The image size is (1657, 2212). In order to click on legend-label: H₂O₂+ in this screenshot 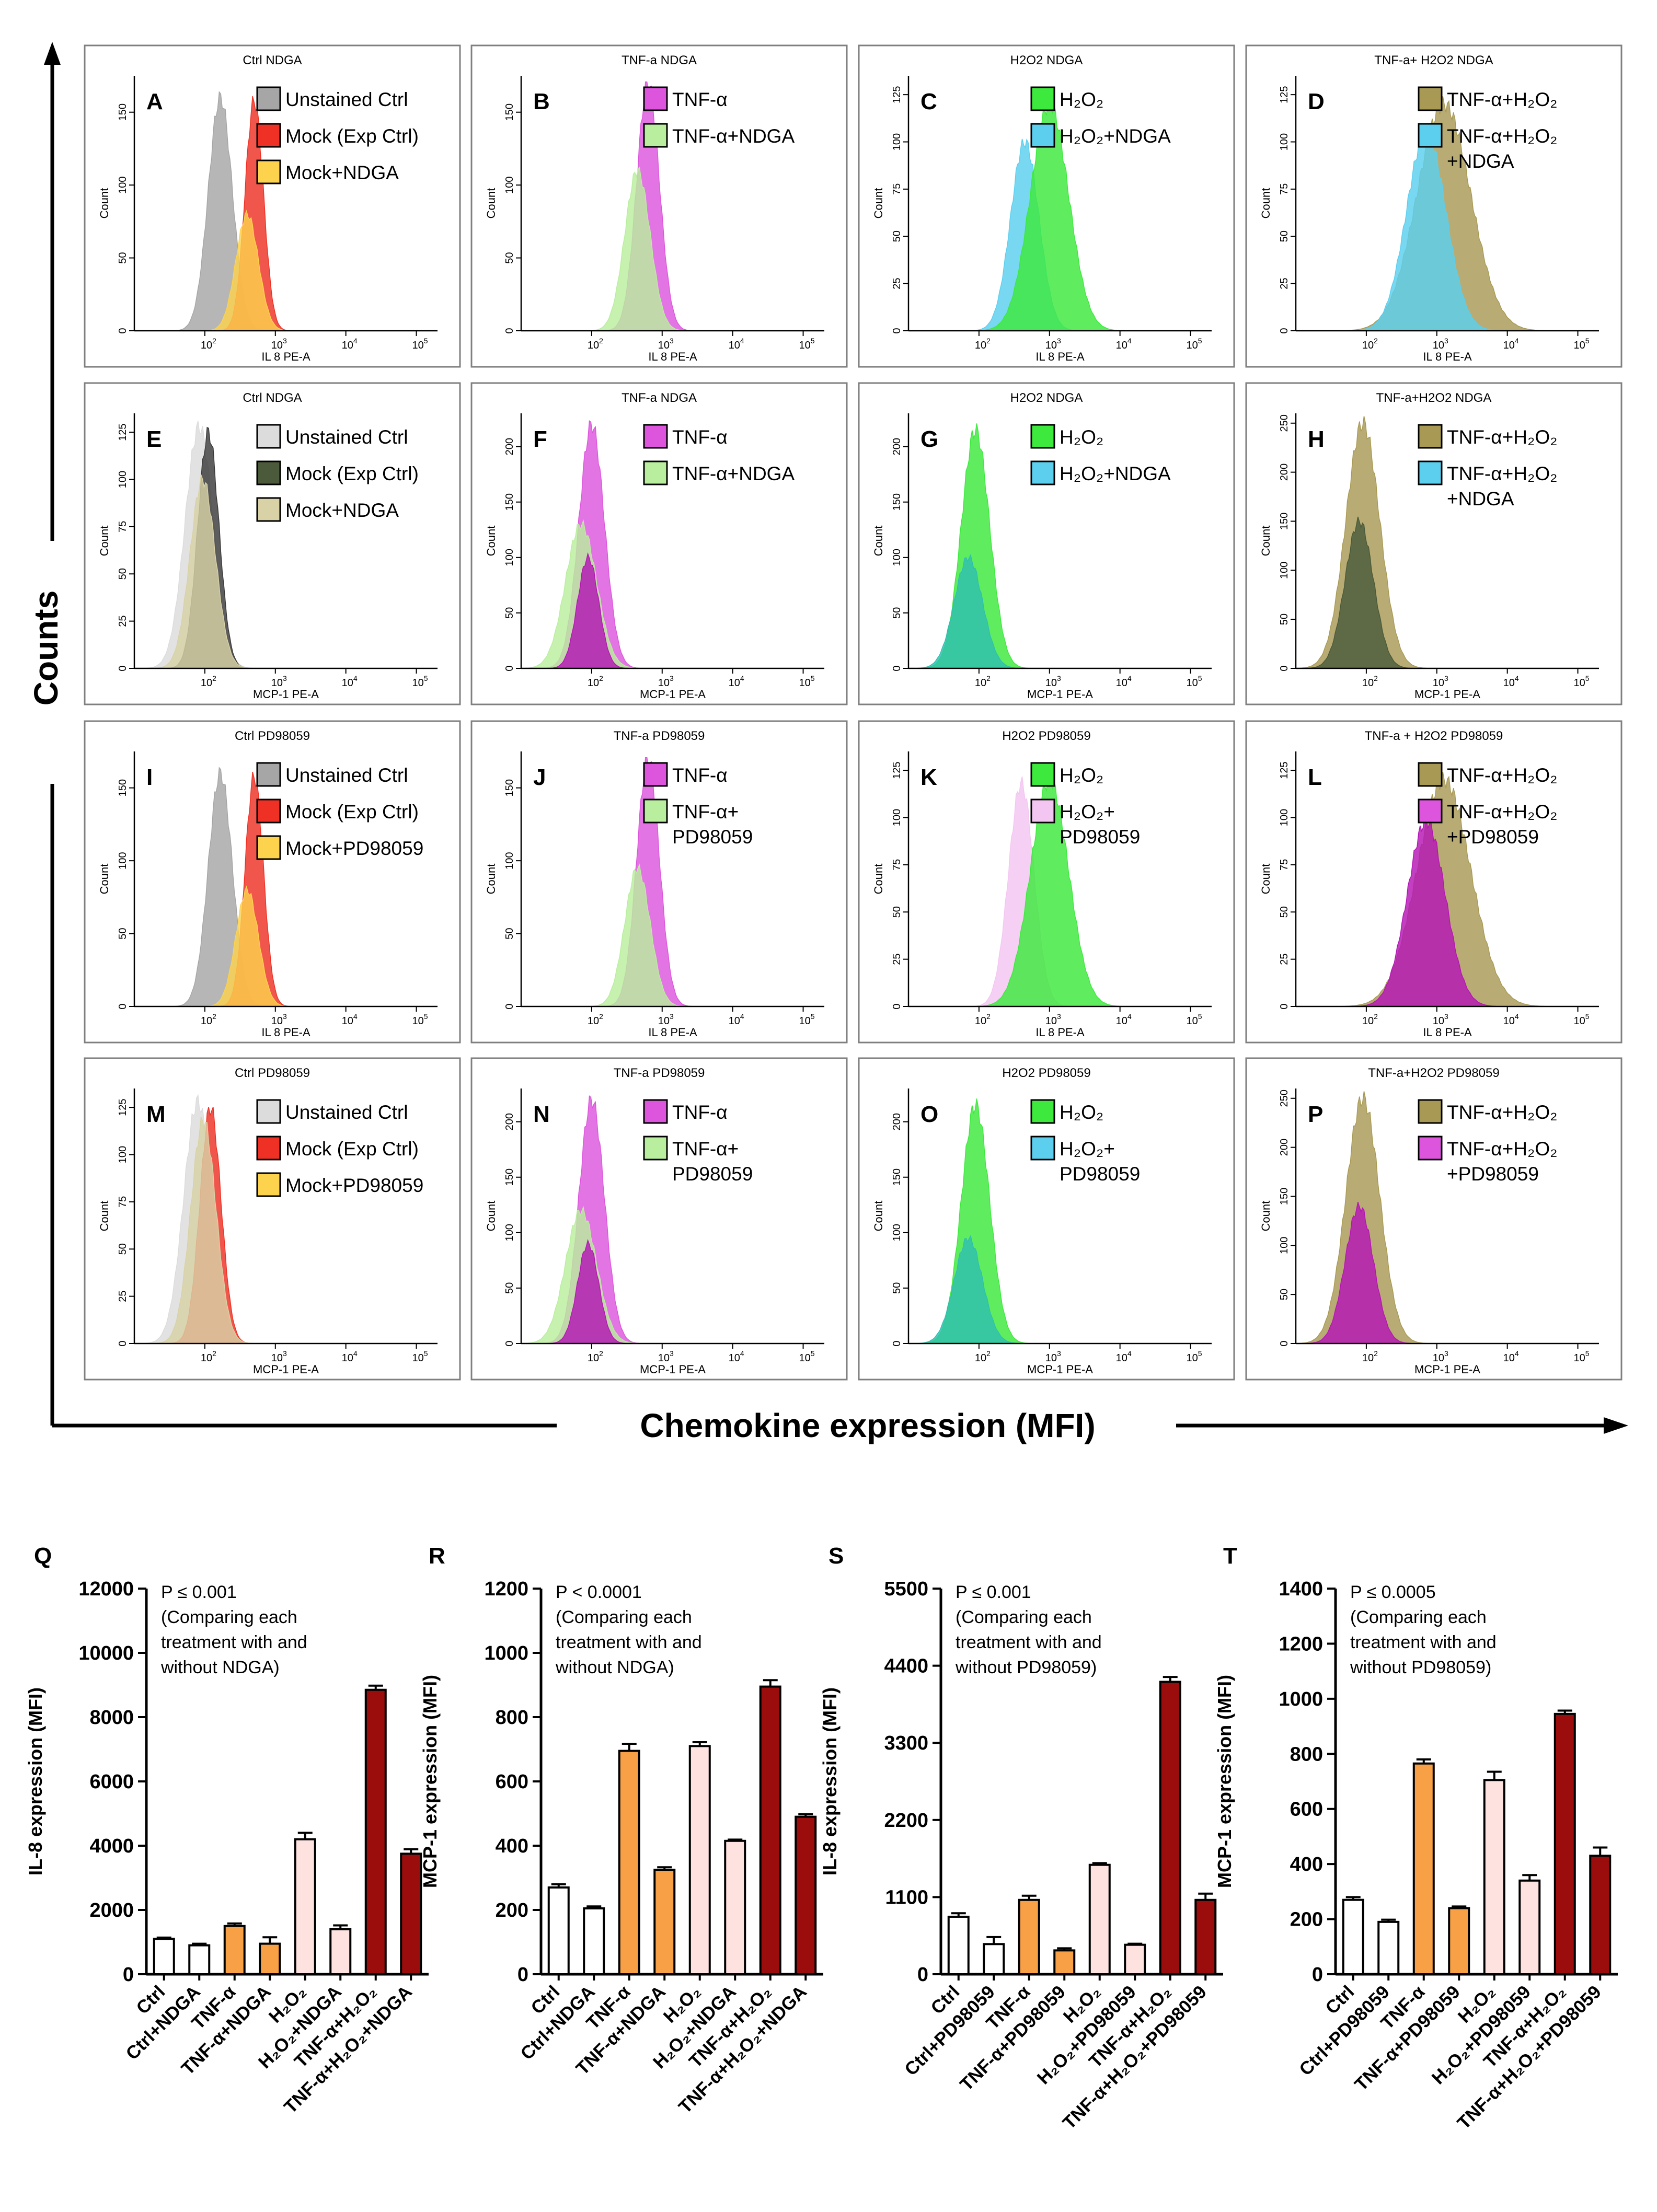, I will do `click(1087, 1149)`.